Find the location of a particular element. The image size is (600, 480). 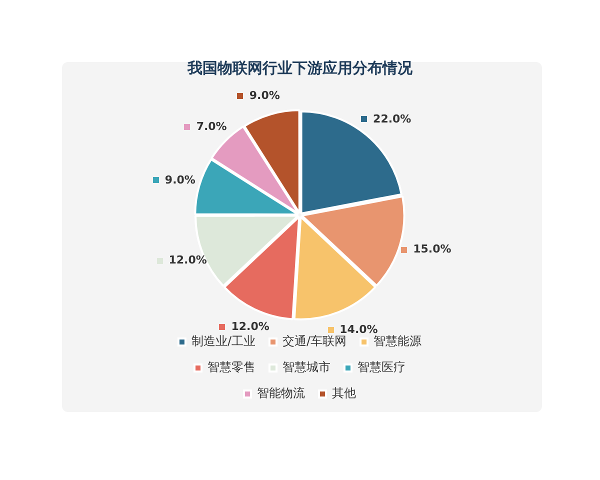

chart-title: 我国物联网行业下游应用分布情况 is located at coordinates (300, 67).